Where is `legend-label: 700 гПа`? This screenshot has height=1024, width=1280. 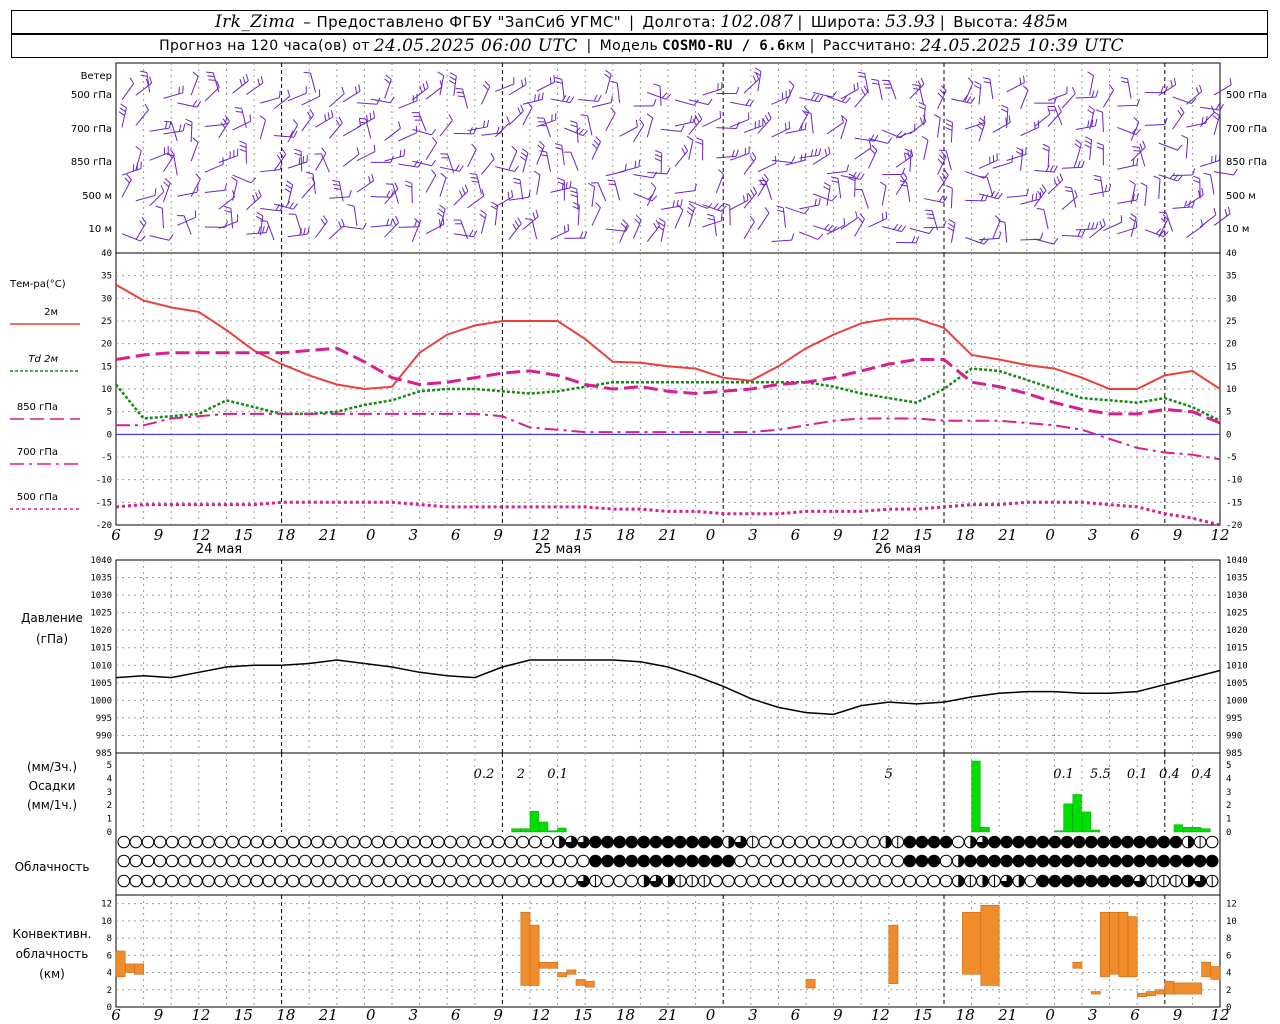 legend-label: 700 гПа is located at coordinates (37, 452).